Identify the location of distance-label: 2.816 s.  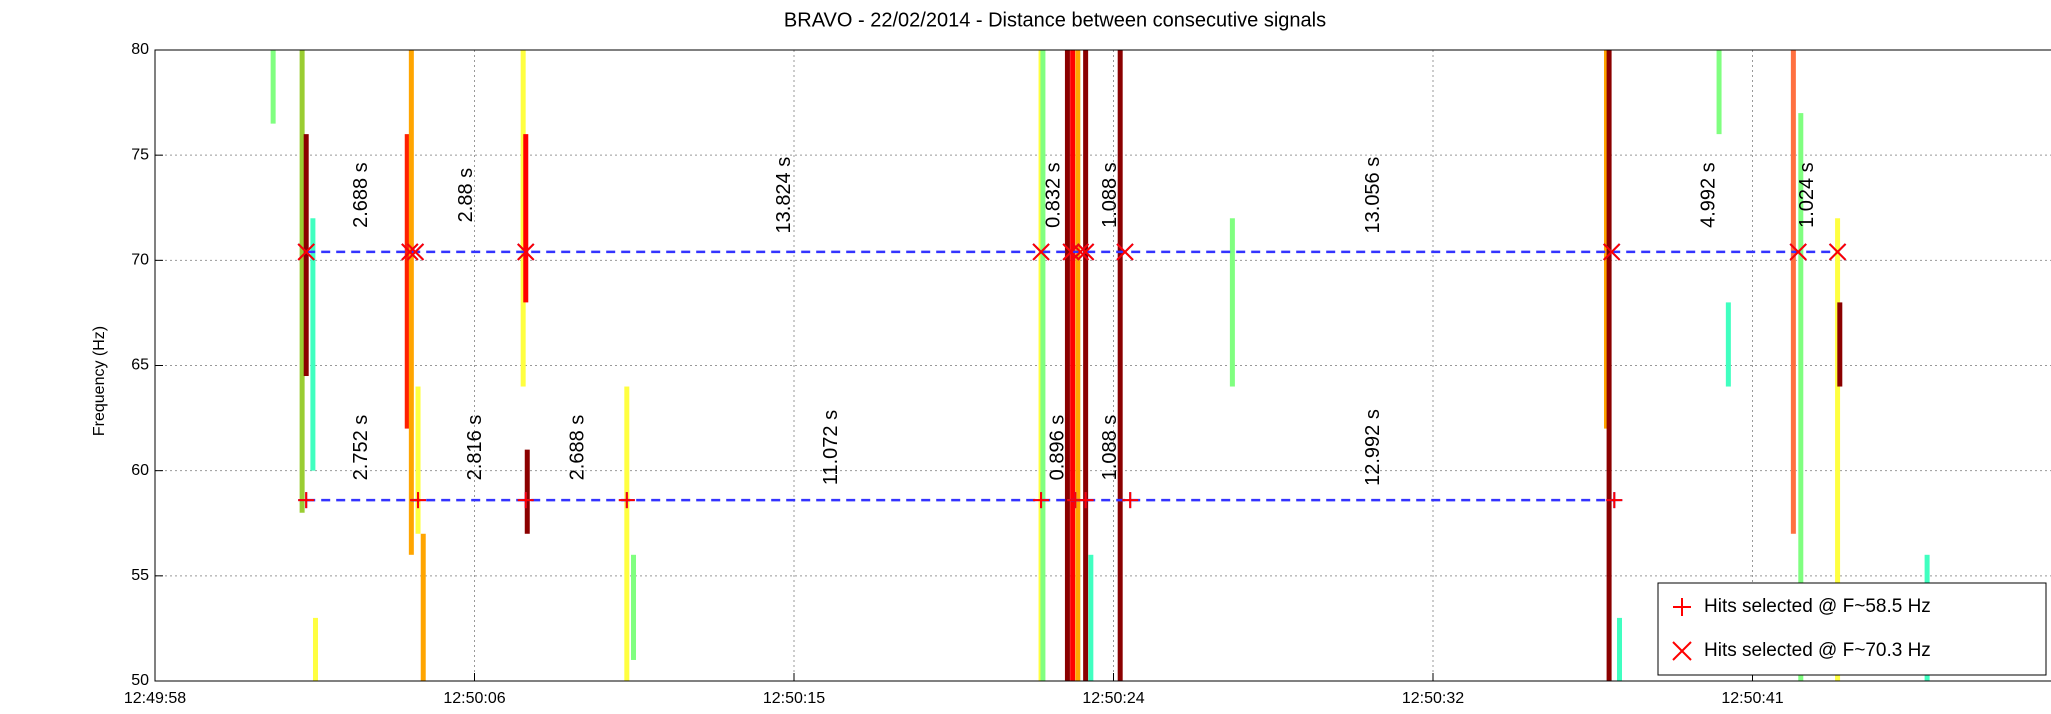
(475, 448).